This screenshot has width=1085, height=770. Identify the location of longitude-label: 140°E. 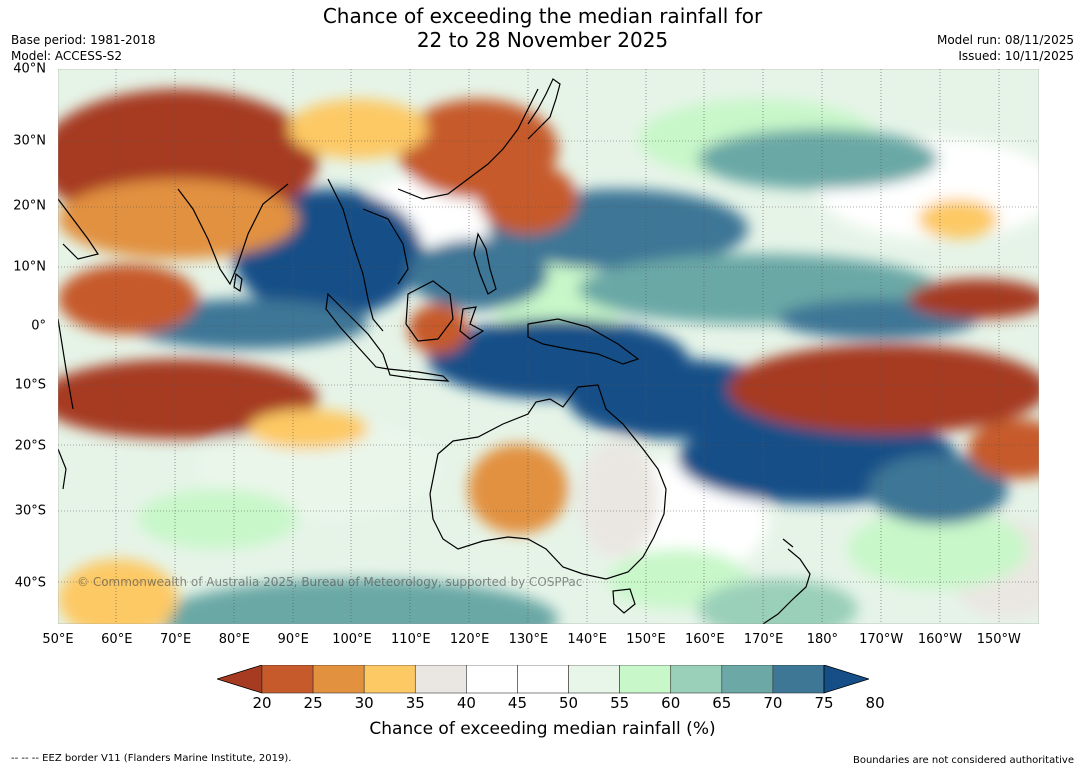
(587, 639).